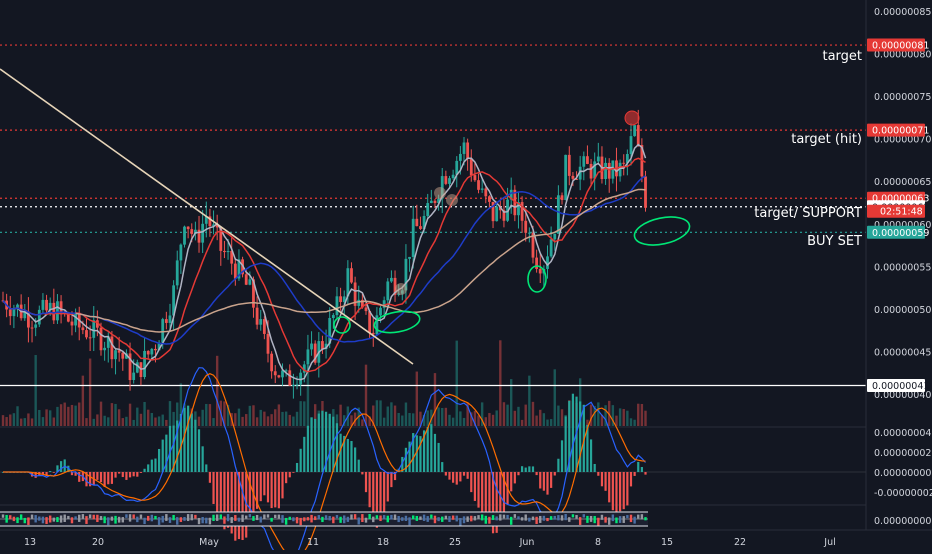 This screenshot has height=554, width=932. Describe the element at coordinates (826, 139) in the screenshot. I see `annotation-target-hit: target (hit)` at that location.